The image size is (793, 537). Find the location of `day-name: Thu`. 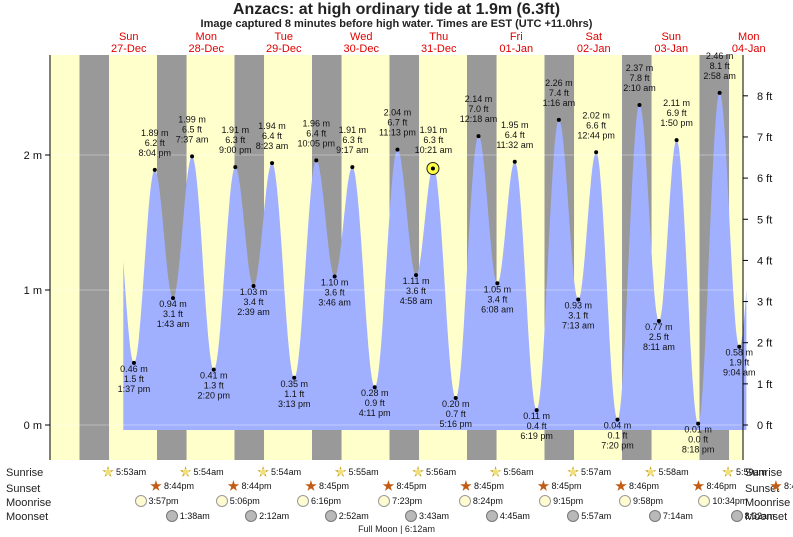

day-name: Thu is located at coordinates (439, 37).